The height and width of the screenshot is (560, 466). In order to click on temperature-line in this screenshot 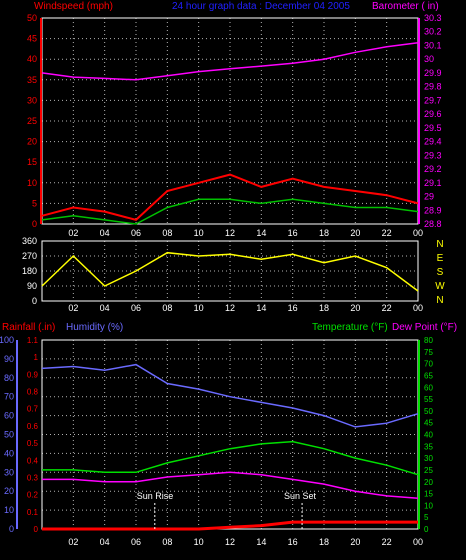, I will do `click(230, 458)`.